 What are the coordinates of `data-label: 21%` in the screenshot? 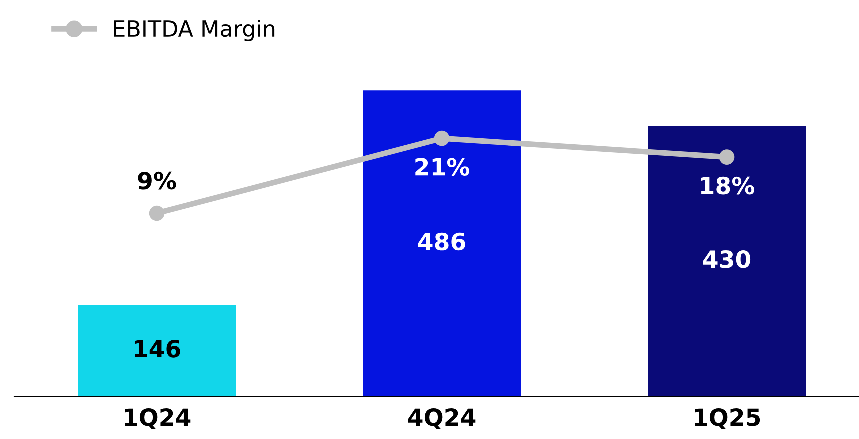 It's located at (443, 167).